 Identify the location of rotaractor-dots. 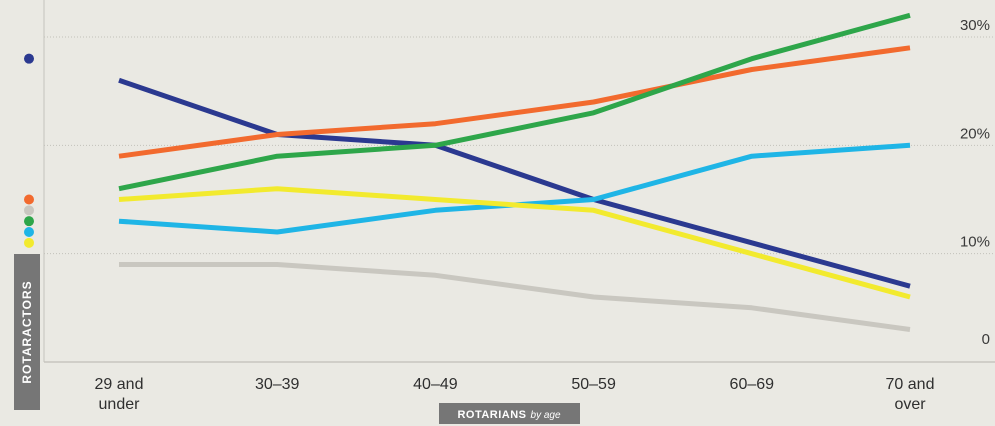
(29, 150).